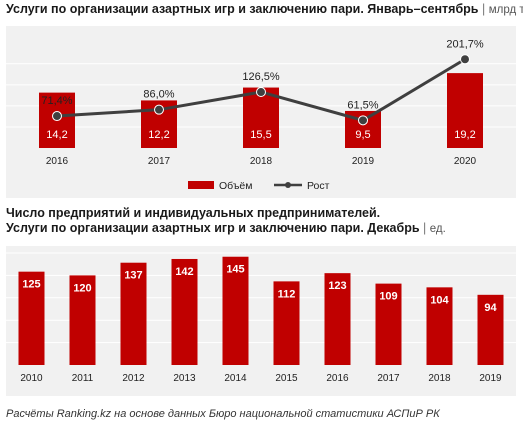  I want to click on growth-value-label: 61,5%, so click(362, 105).